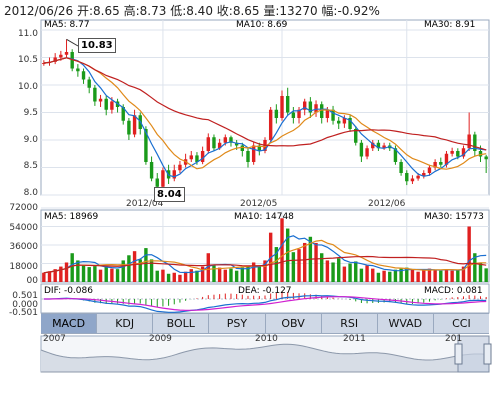  What do you see at coordinates (181, 323) in the screenshot?
I see `tab-boll: BOLL` at bounding box center [181, 323].